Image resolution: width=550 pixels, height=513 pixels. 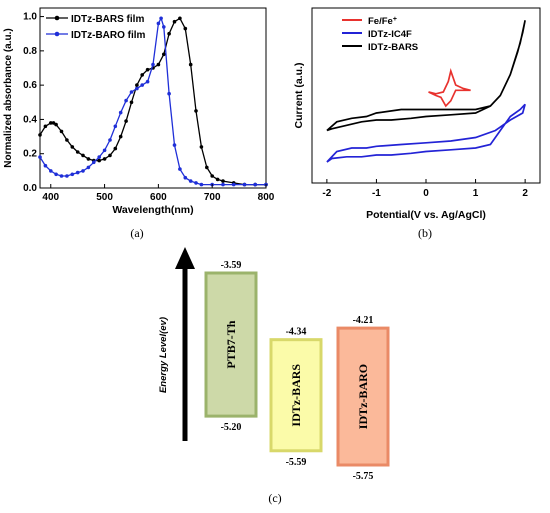 What do you see at coordinates (363, 476) in the screenshot?
I see `homo-label: -5.75` at bounding box center [363, 476].